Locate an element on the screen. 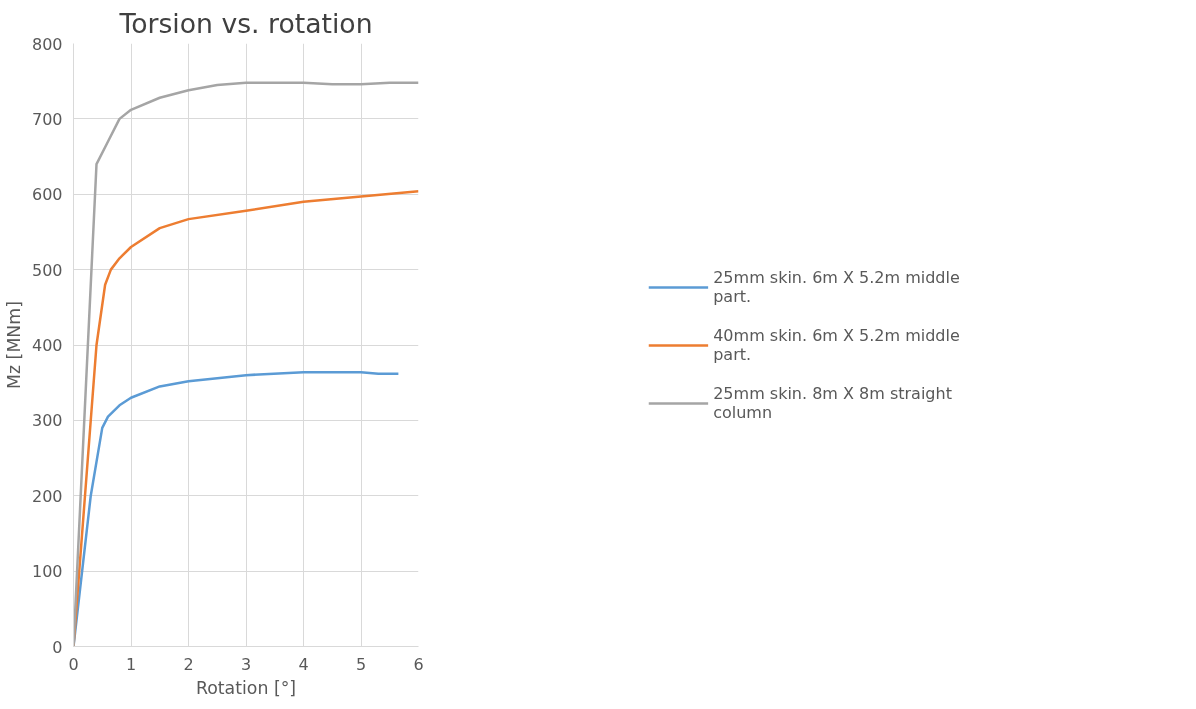 This screenshot has width=1196, height=709. legend-label: 25mm skin. 6m X 5.2m middle part. is located at coordinates (836, 286).